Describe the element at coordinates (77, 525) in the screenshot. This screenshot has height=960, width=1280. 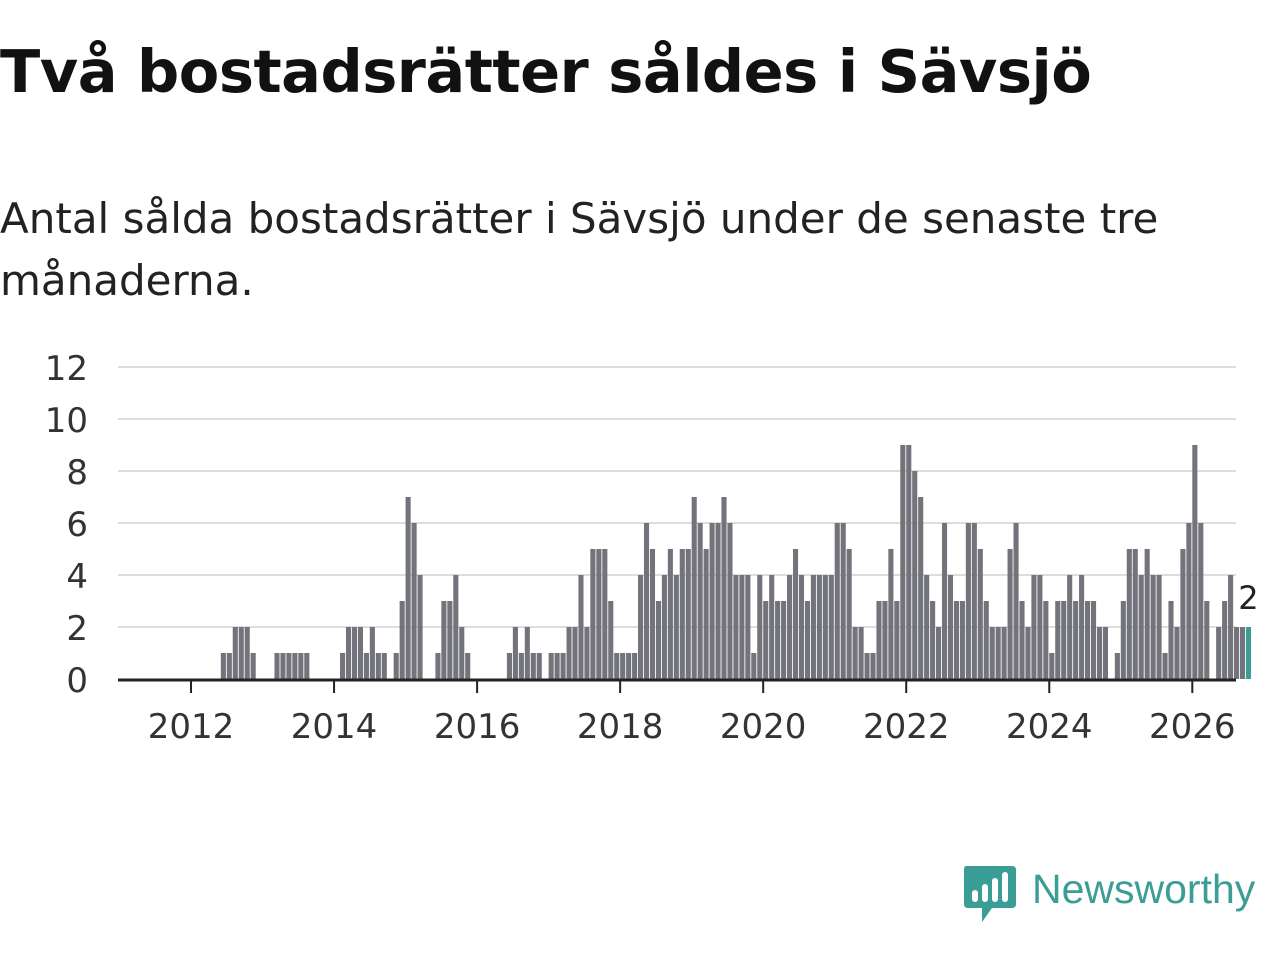
I see `y-tick-label: 6` at that location.